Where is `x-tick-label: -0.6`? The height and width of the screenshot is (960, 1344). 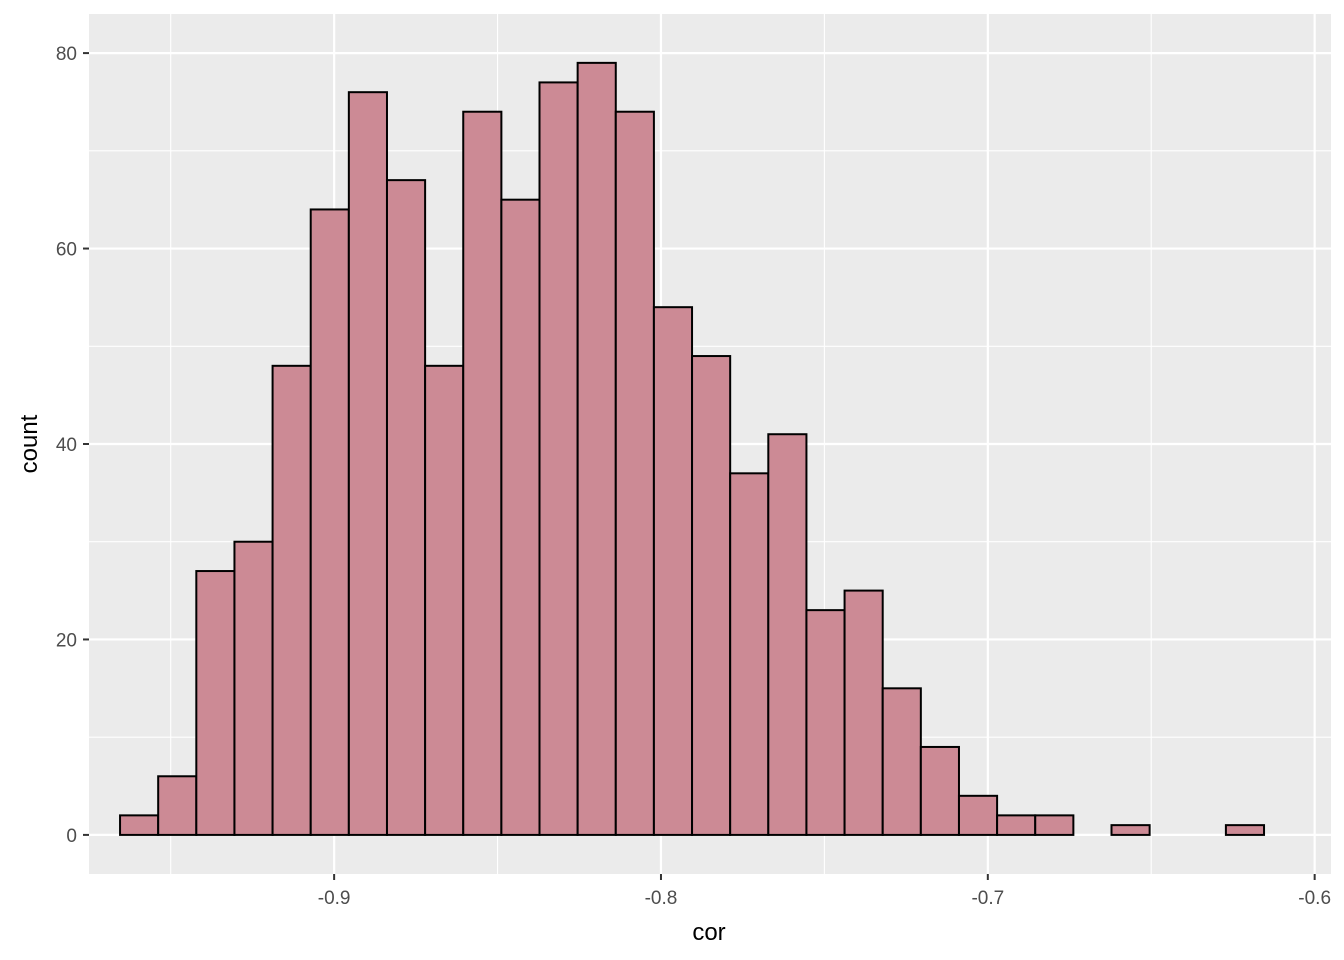
x-tick-label: -0.6 is located at coordinates (1314, 898).